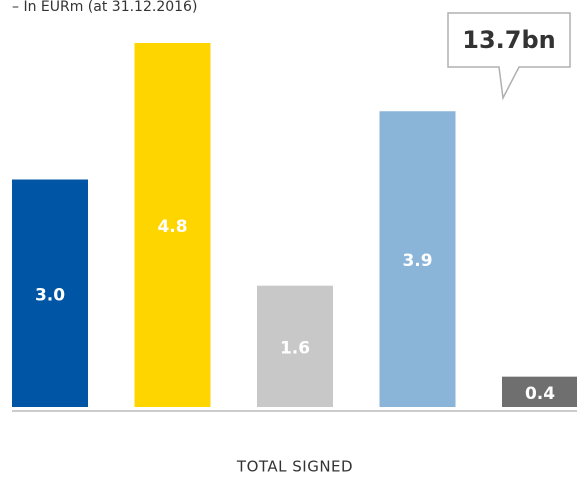 The height and width of the screenshot is (481, 577). I want to click on callout-box, so click(509, 56).